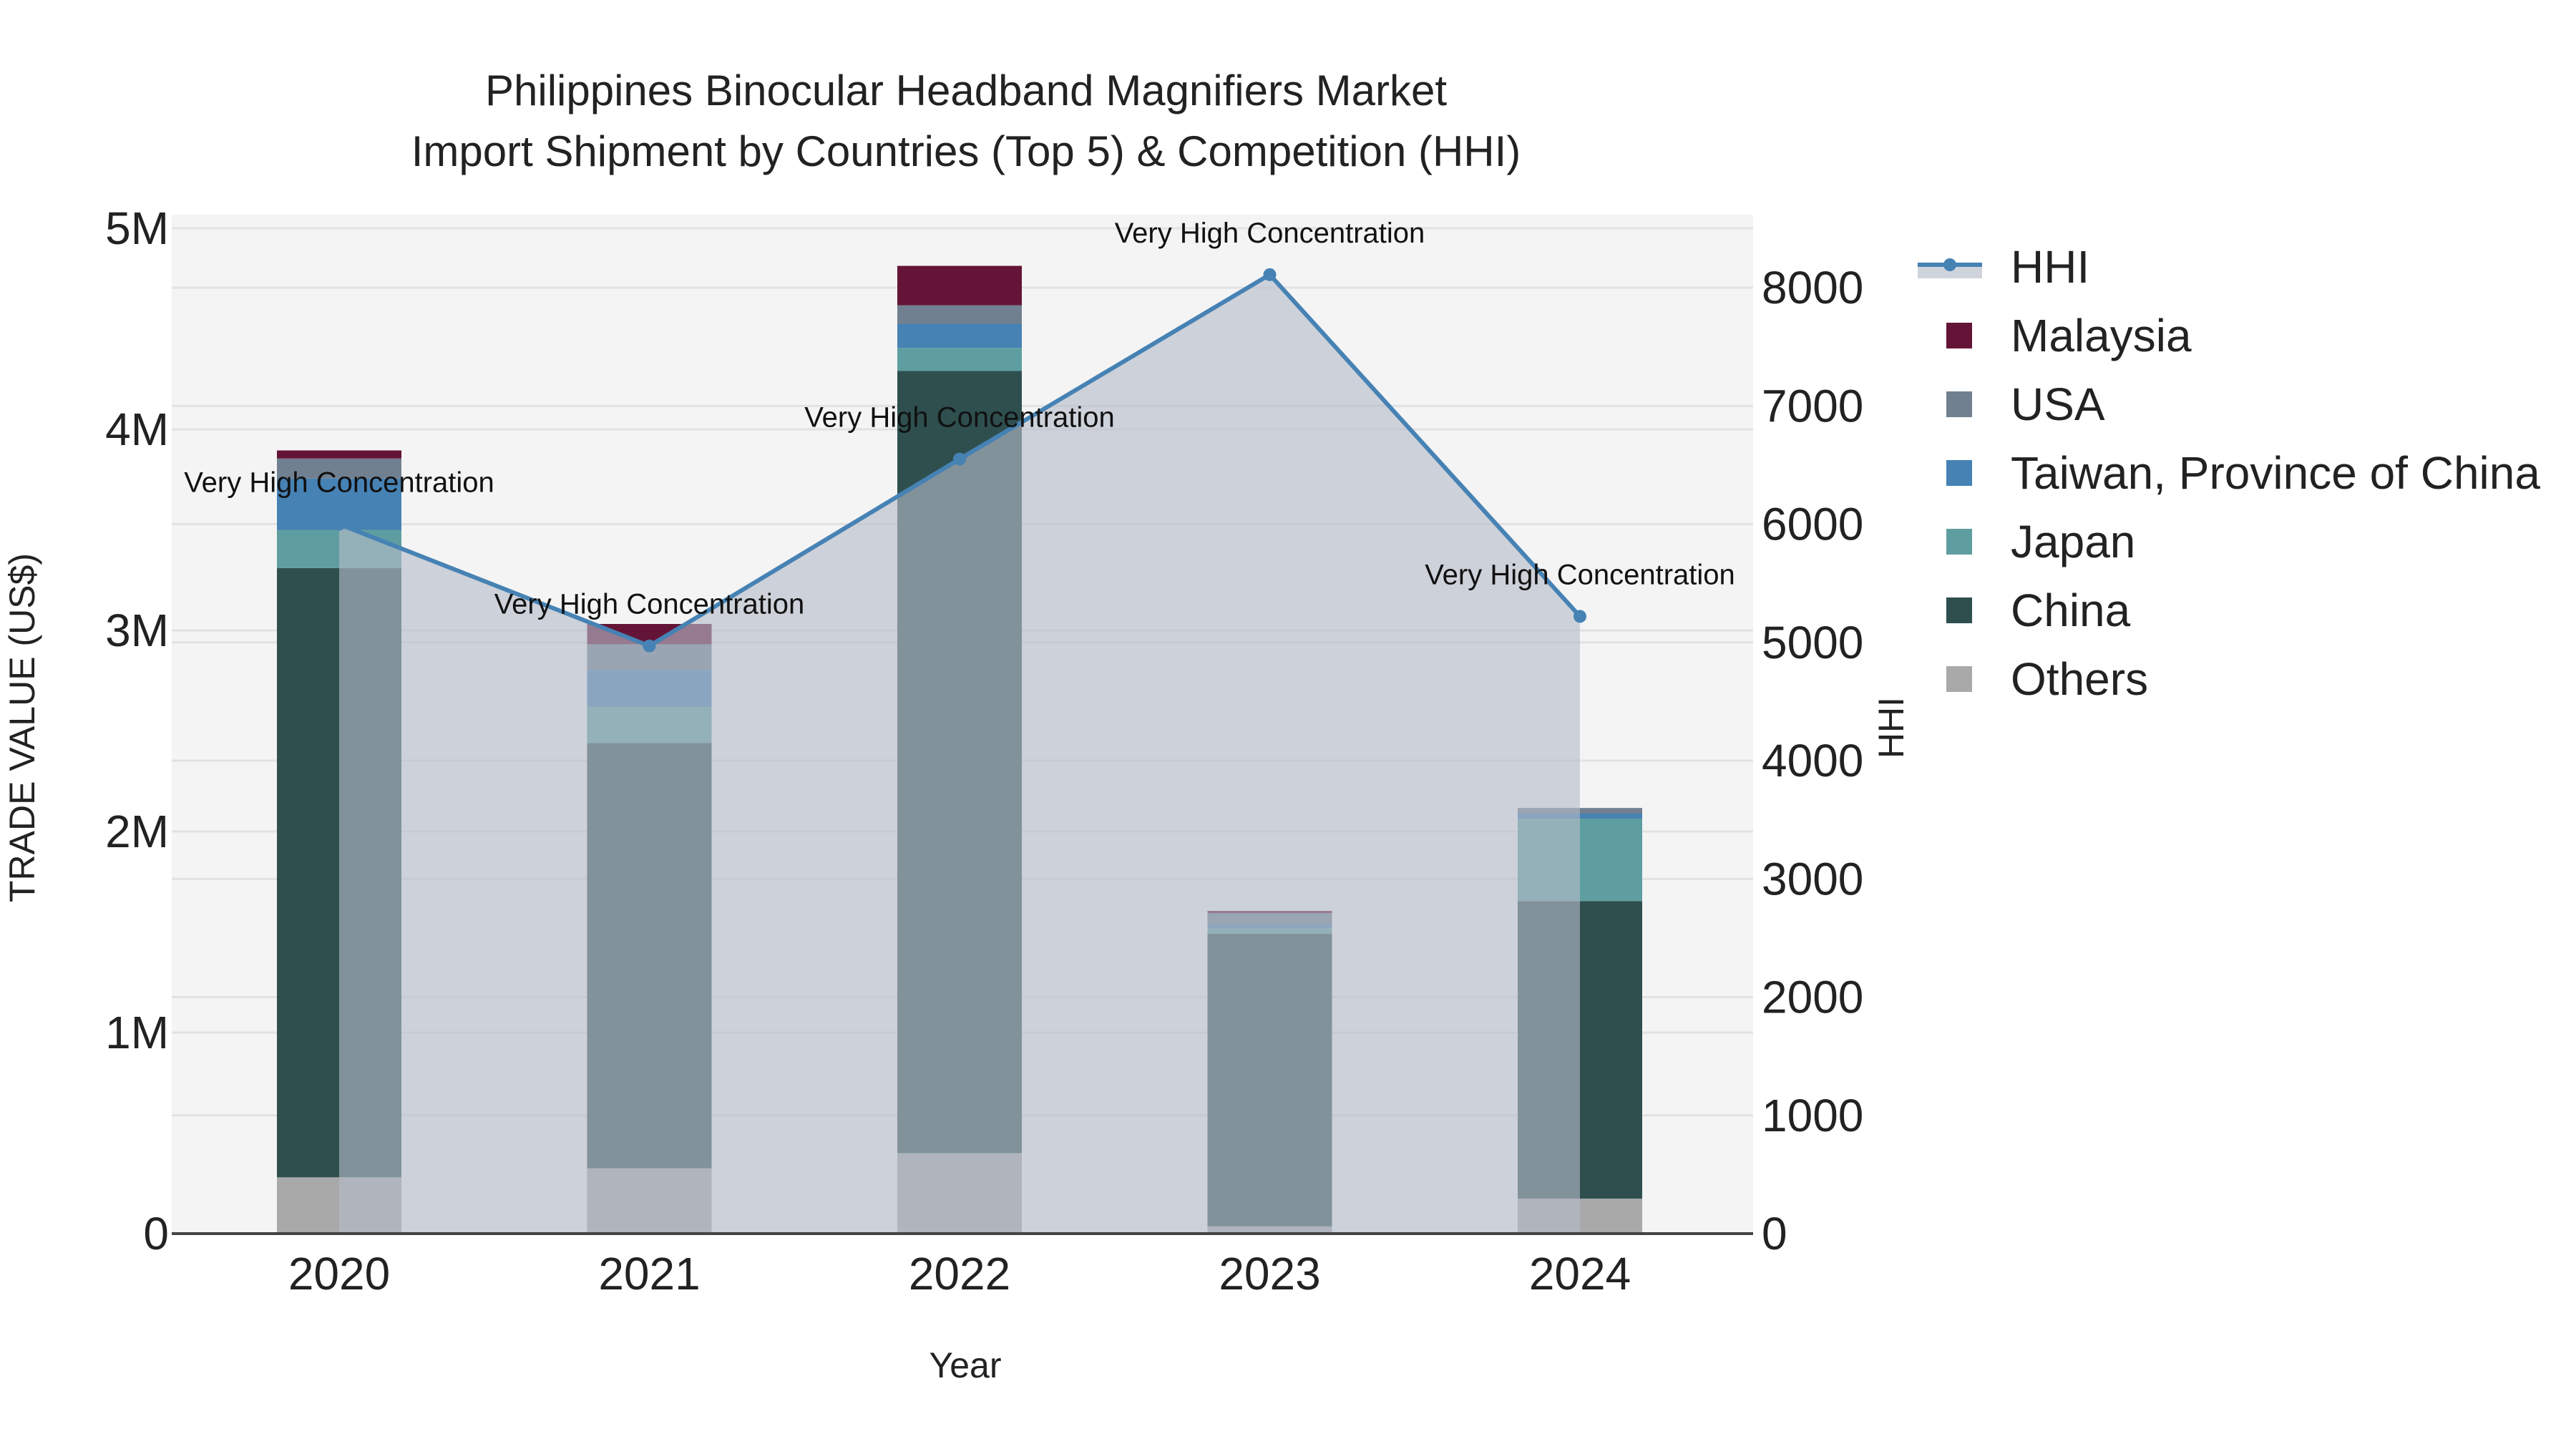 The width and height of the screenshot is (2576, 1449). Describe the element at coordinates (1775, 1233) in the screenshot. I see `y-right-tick-label: 0` at that location.